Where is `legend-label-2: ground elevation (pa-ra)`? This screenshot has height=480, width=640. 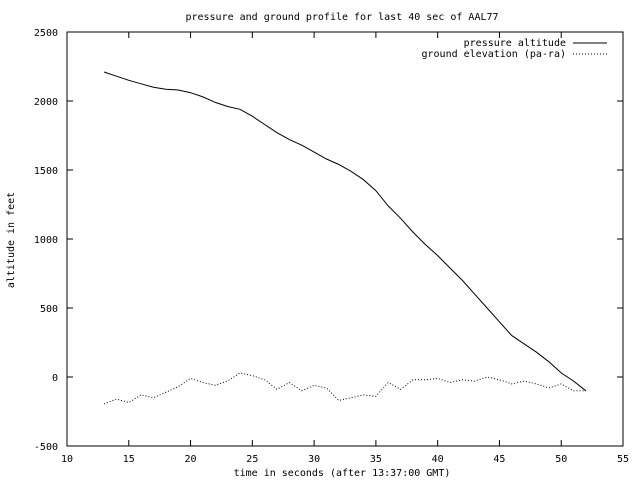
legend-label-2: ground elevation (pa-ra) is located at coordinates (494, 54).